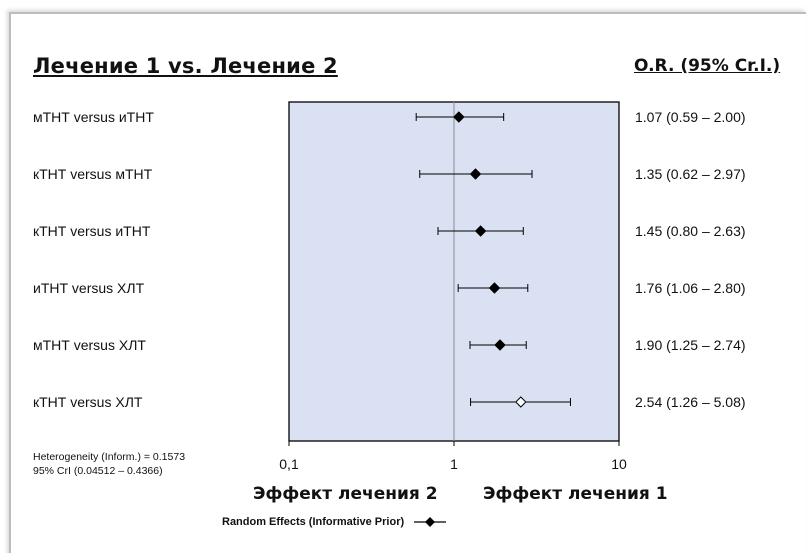  I want to click on heterogeneity-line-1: Heterogeneity (Inform.) = 0.1573, so click(109, 457).